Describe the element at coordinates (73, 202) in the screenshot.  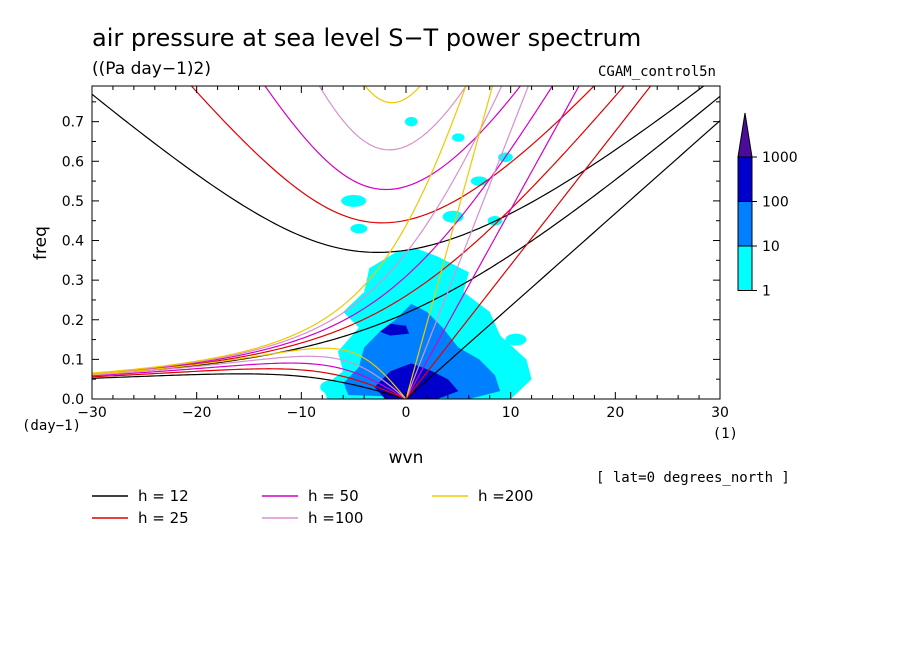
I see `y-tick-label: 0.5` at that location.